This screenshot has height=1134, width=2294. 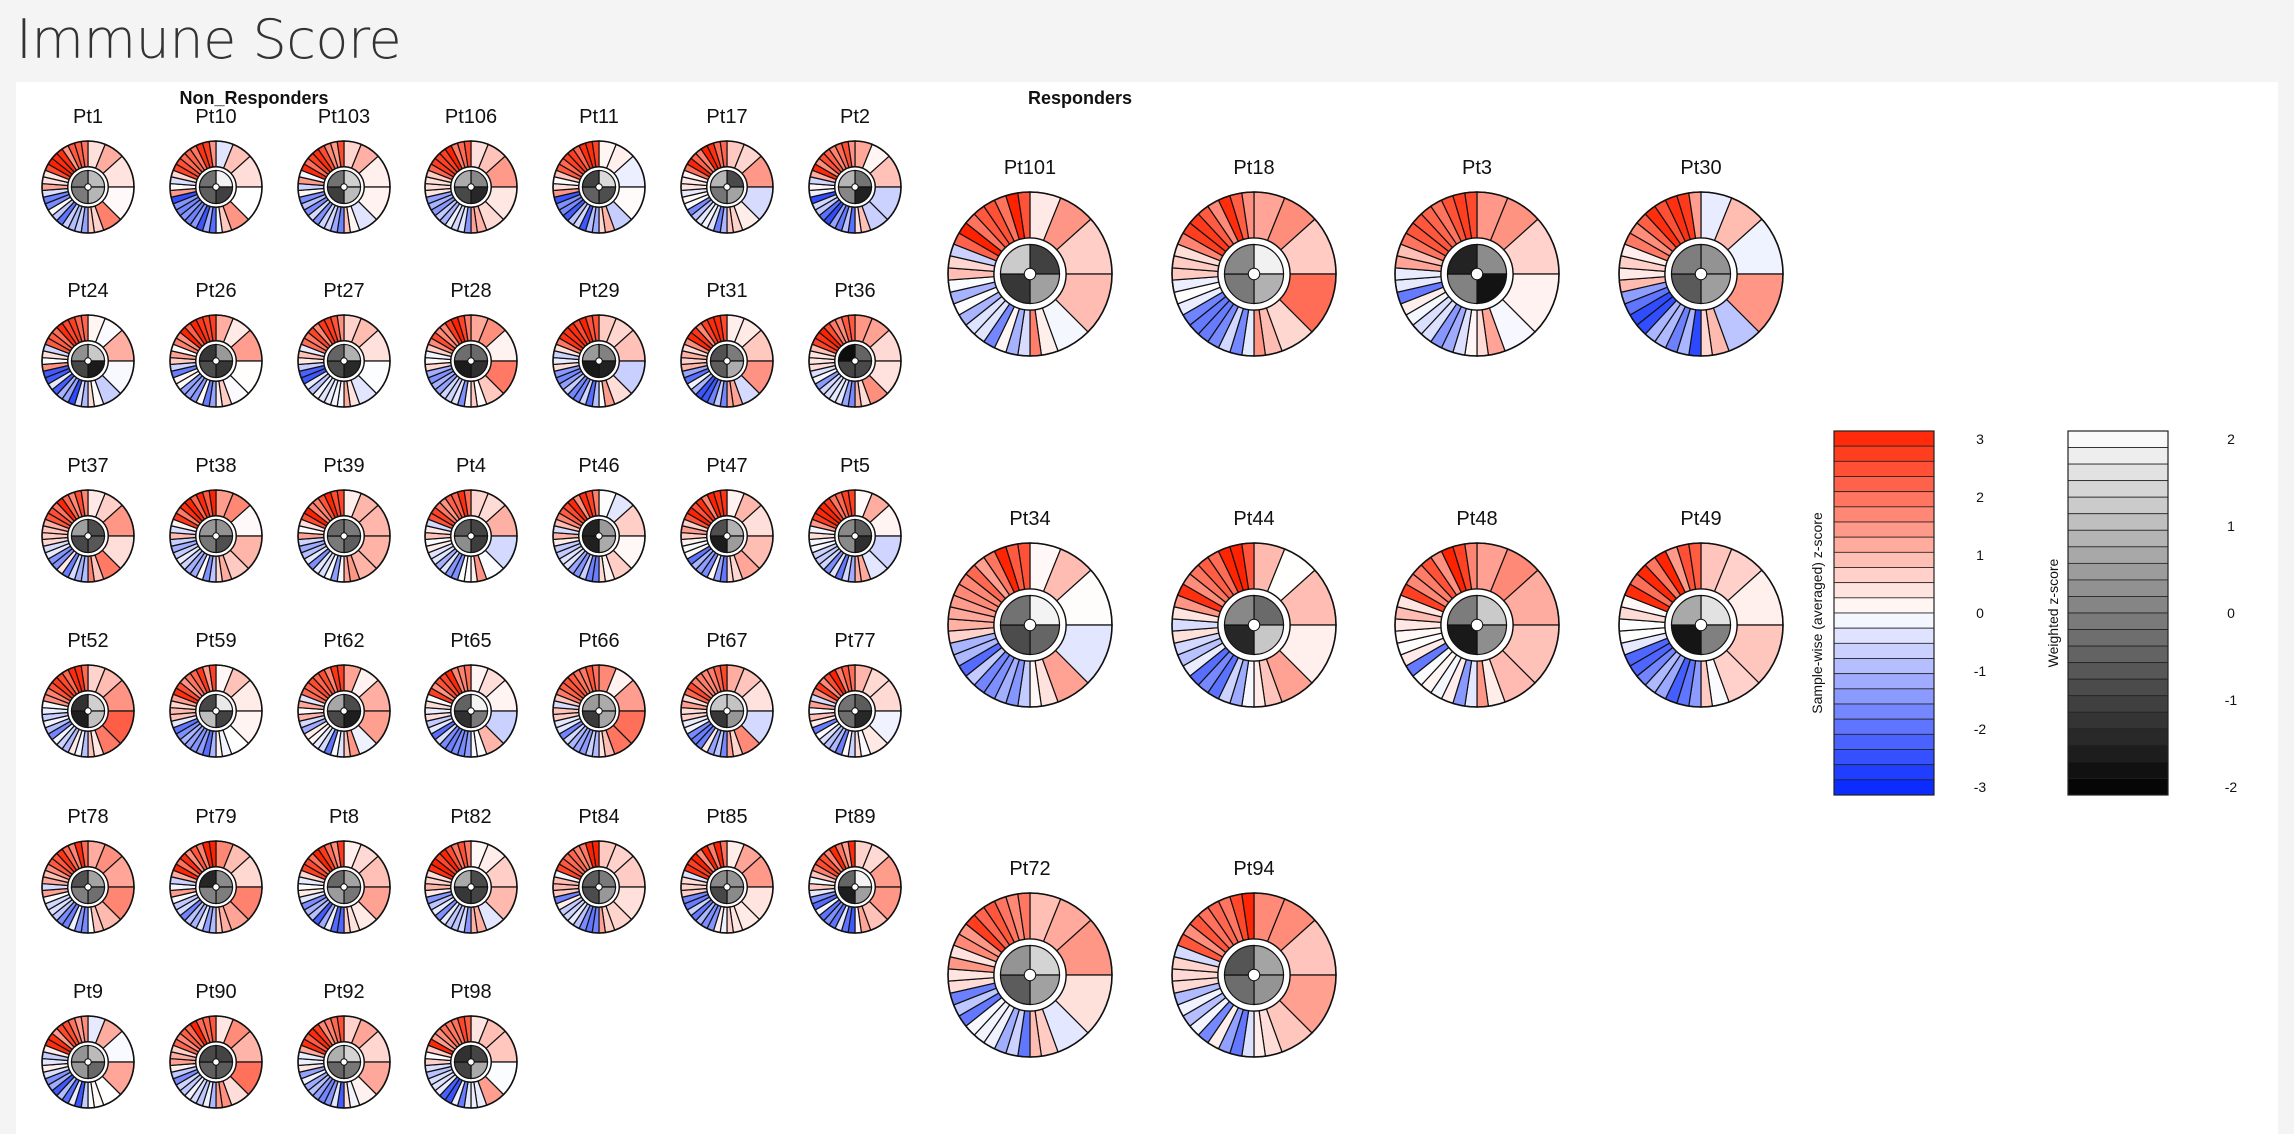 What do you see at coordinates (471, 466) in the screenshot?
I see `patient-label: Pt4` at bounding box center [471, 466].